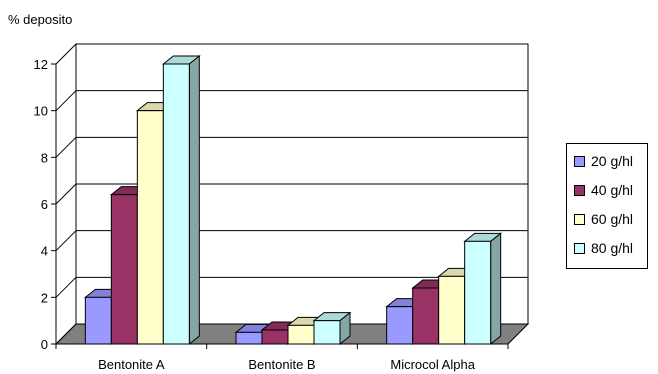 This screenshot has width=658, height=374. I want to click on legend-label-60: 60 g/hl, so click(612, 219).